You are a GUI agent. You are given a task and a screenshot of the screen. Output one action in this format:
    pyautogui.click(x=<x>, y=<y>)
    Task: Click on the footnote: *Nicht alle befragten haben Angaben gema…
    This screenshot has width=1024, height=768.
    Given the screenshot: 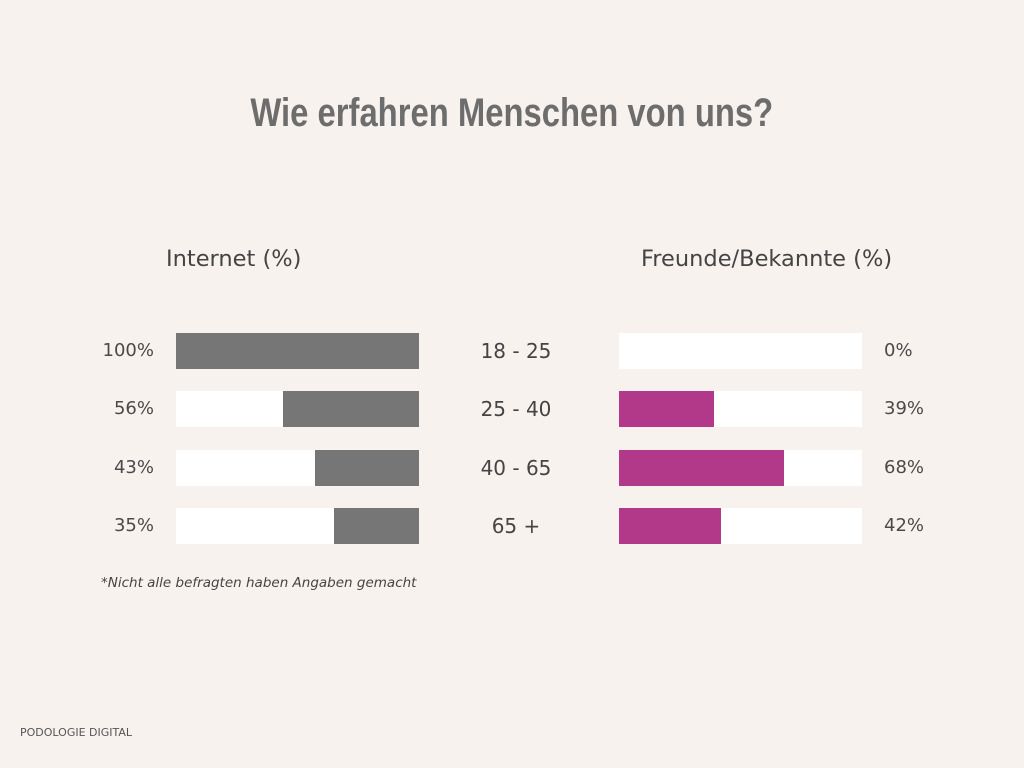 What is the action you would take?
    pyautogui.click(x=259, y=583)
    